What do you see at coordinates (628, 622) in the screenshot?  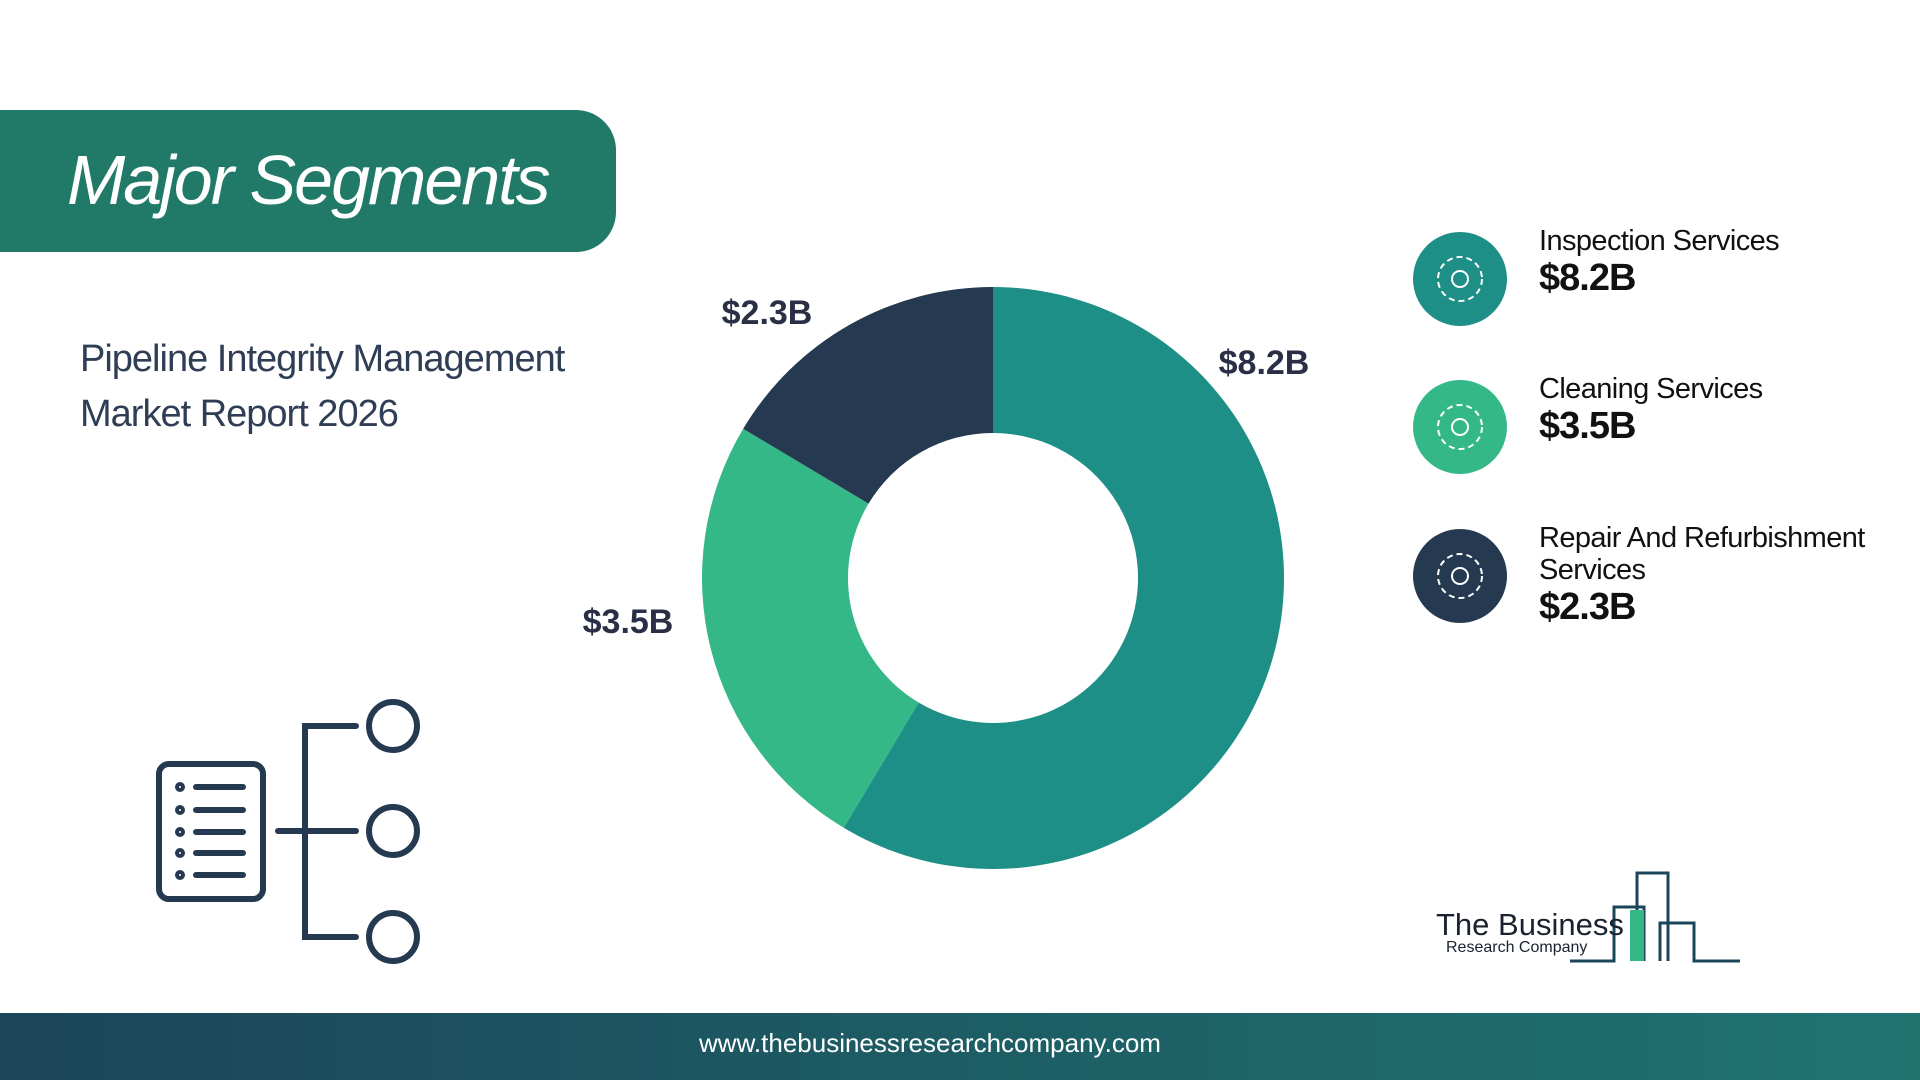 I see `data-label: $3.5B` at bounding box center [628, 622].